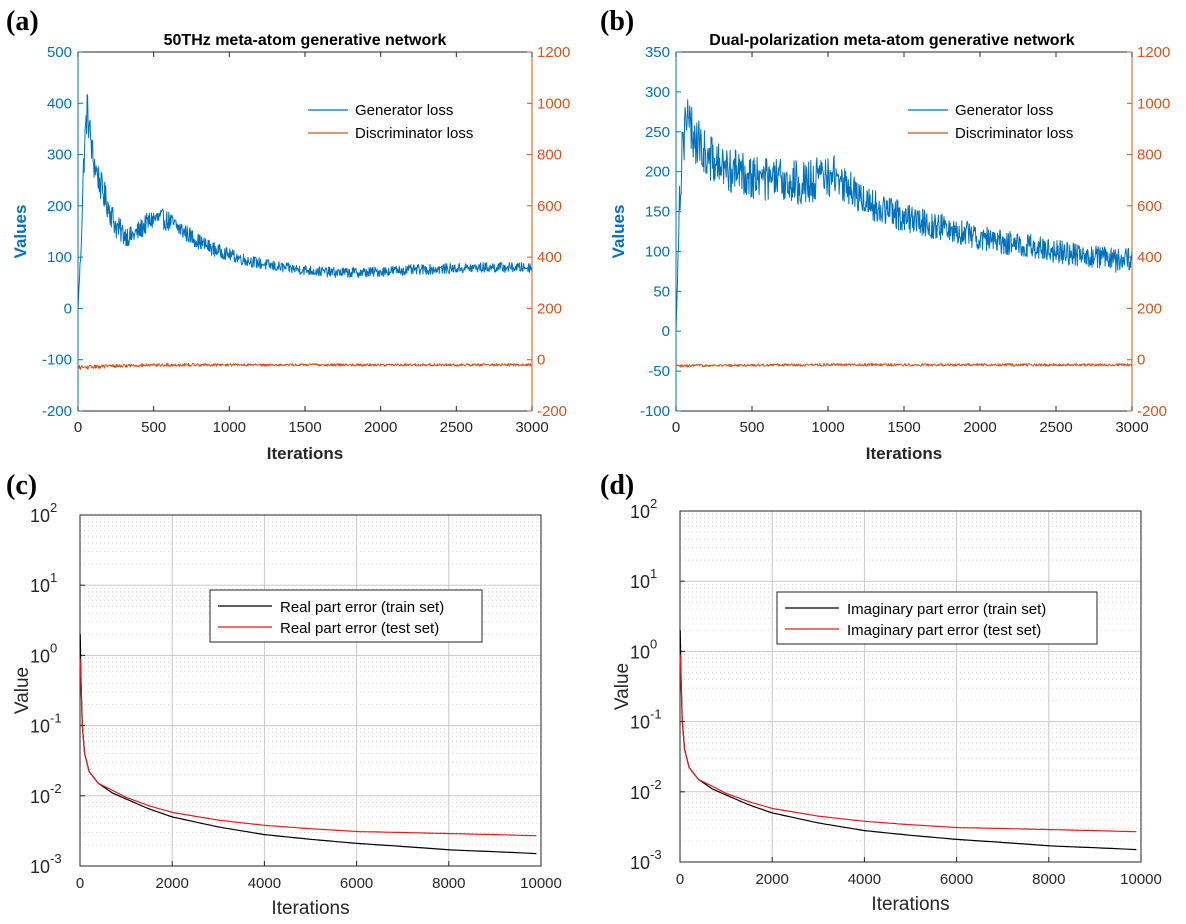  What do you see at coordinates (20, 232) in the screenshot?
I see `y-axis-label: Values` at bounding box center [20, 232].